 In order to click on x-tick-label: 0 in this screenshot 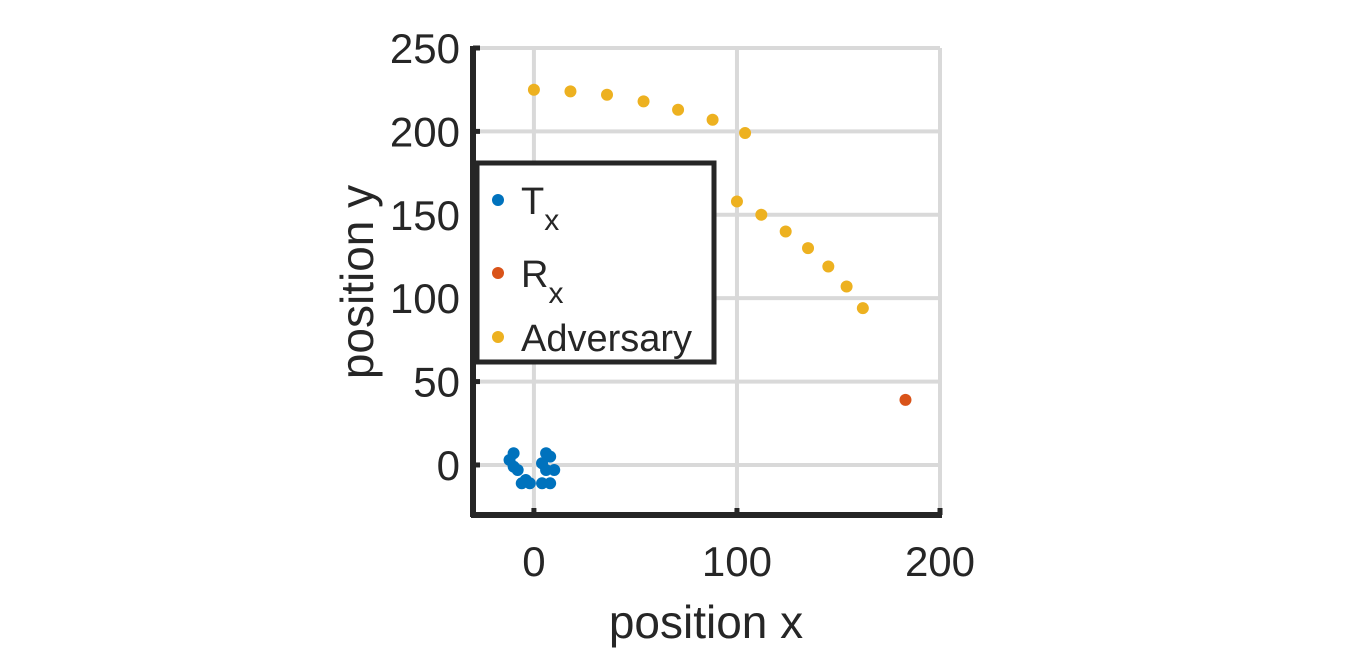, I will do `click(533, 561)`.